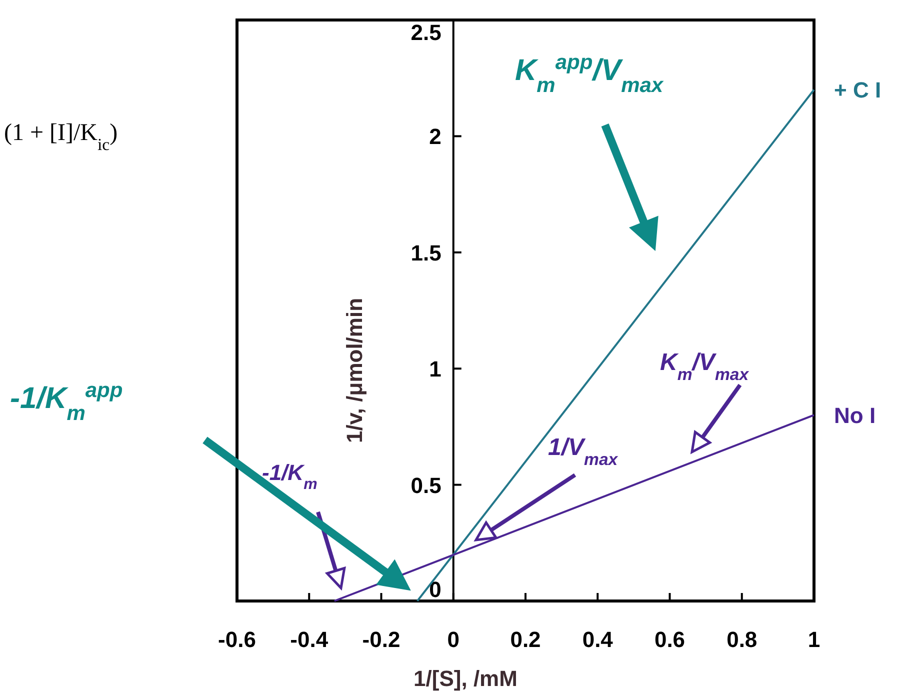 This screenshot has width=909, height=697. What do you see at coordinates (670, 639) in the screenshot?
I see `x-tick-label: 0.6` at bounding box center [670, 639].